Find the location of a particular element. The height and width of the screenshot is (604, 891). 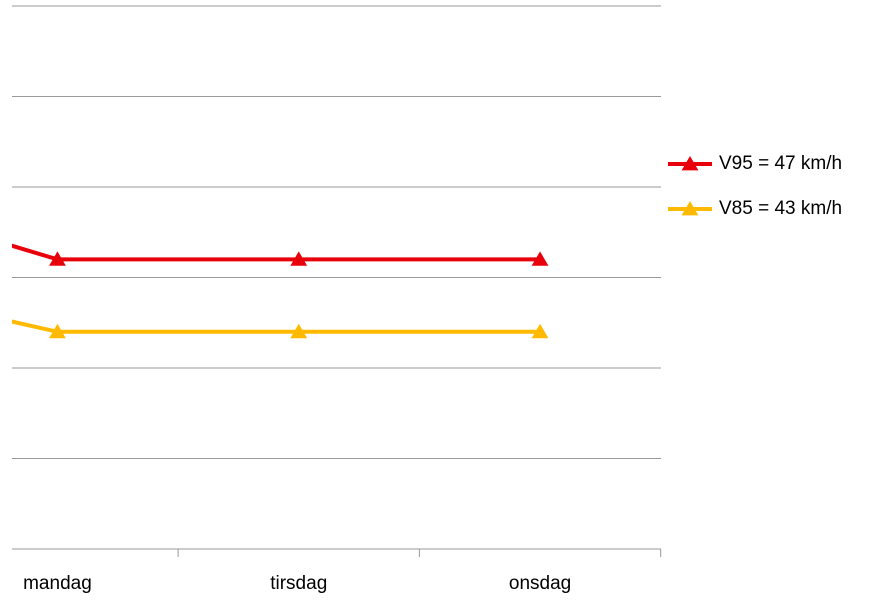

x-tick-label: tirsdag is located at coordinates (298, 583).